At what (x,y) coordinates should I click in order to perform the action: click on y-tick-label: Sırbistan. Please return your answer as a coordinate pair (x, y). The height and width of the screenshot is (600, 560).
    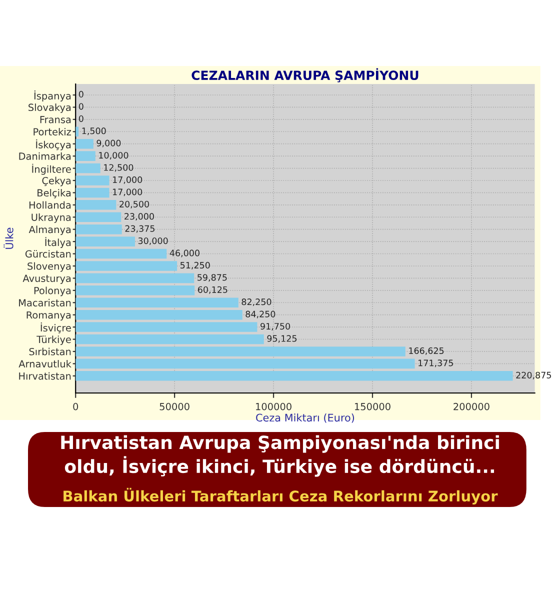
    Looking at the image, I should click on (50, 352).